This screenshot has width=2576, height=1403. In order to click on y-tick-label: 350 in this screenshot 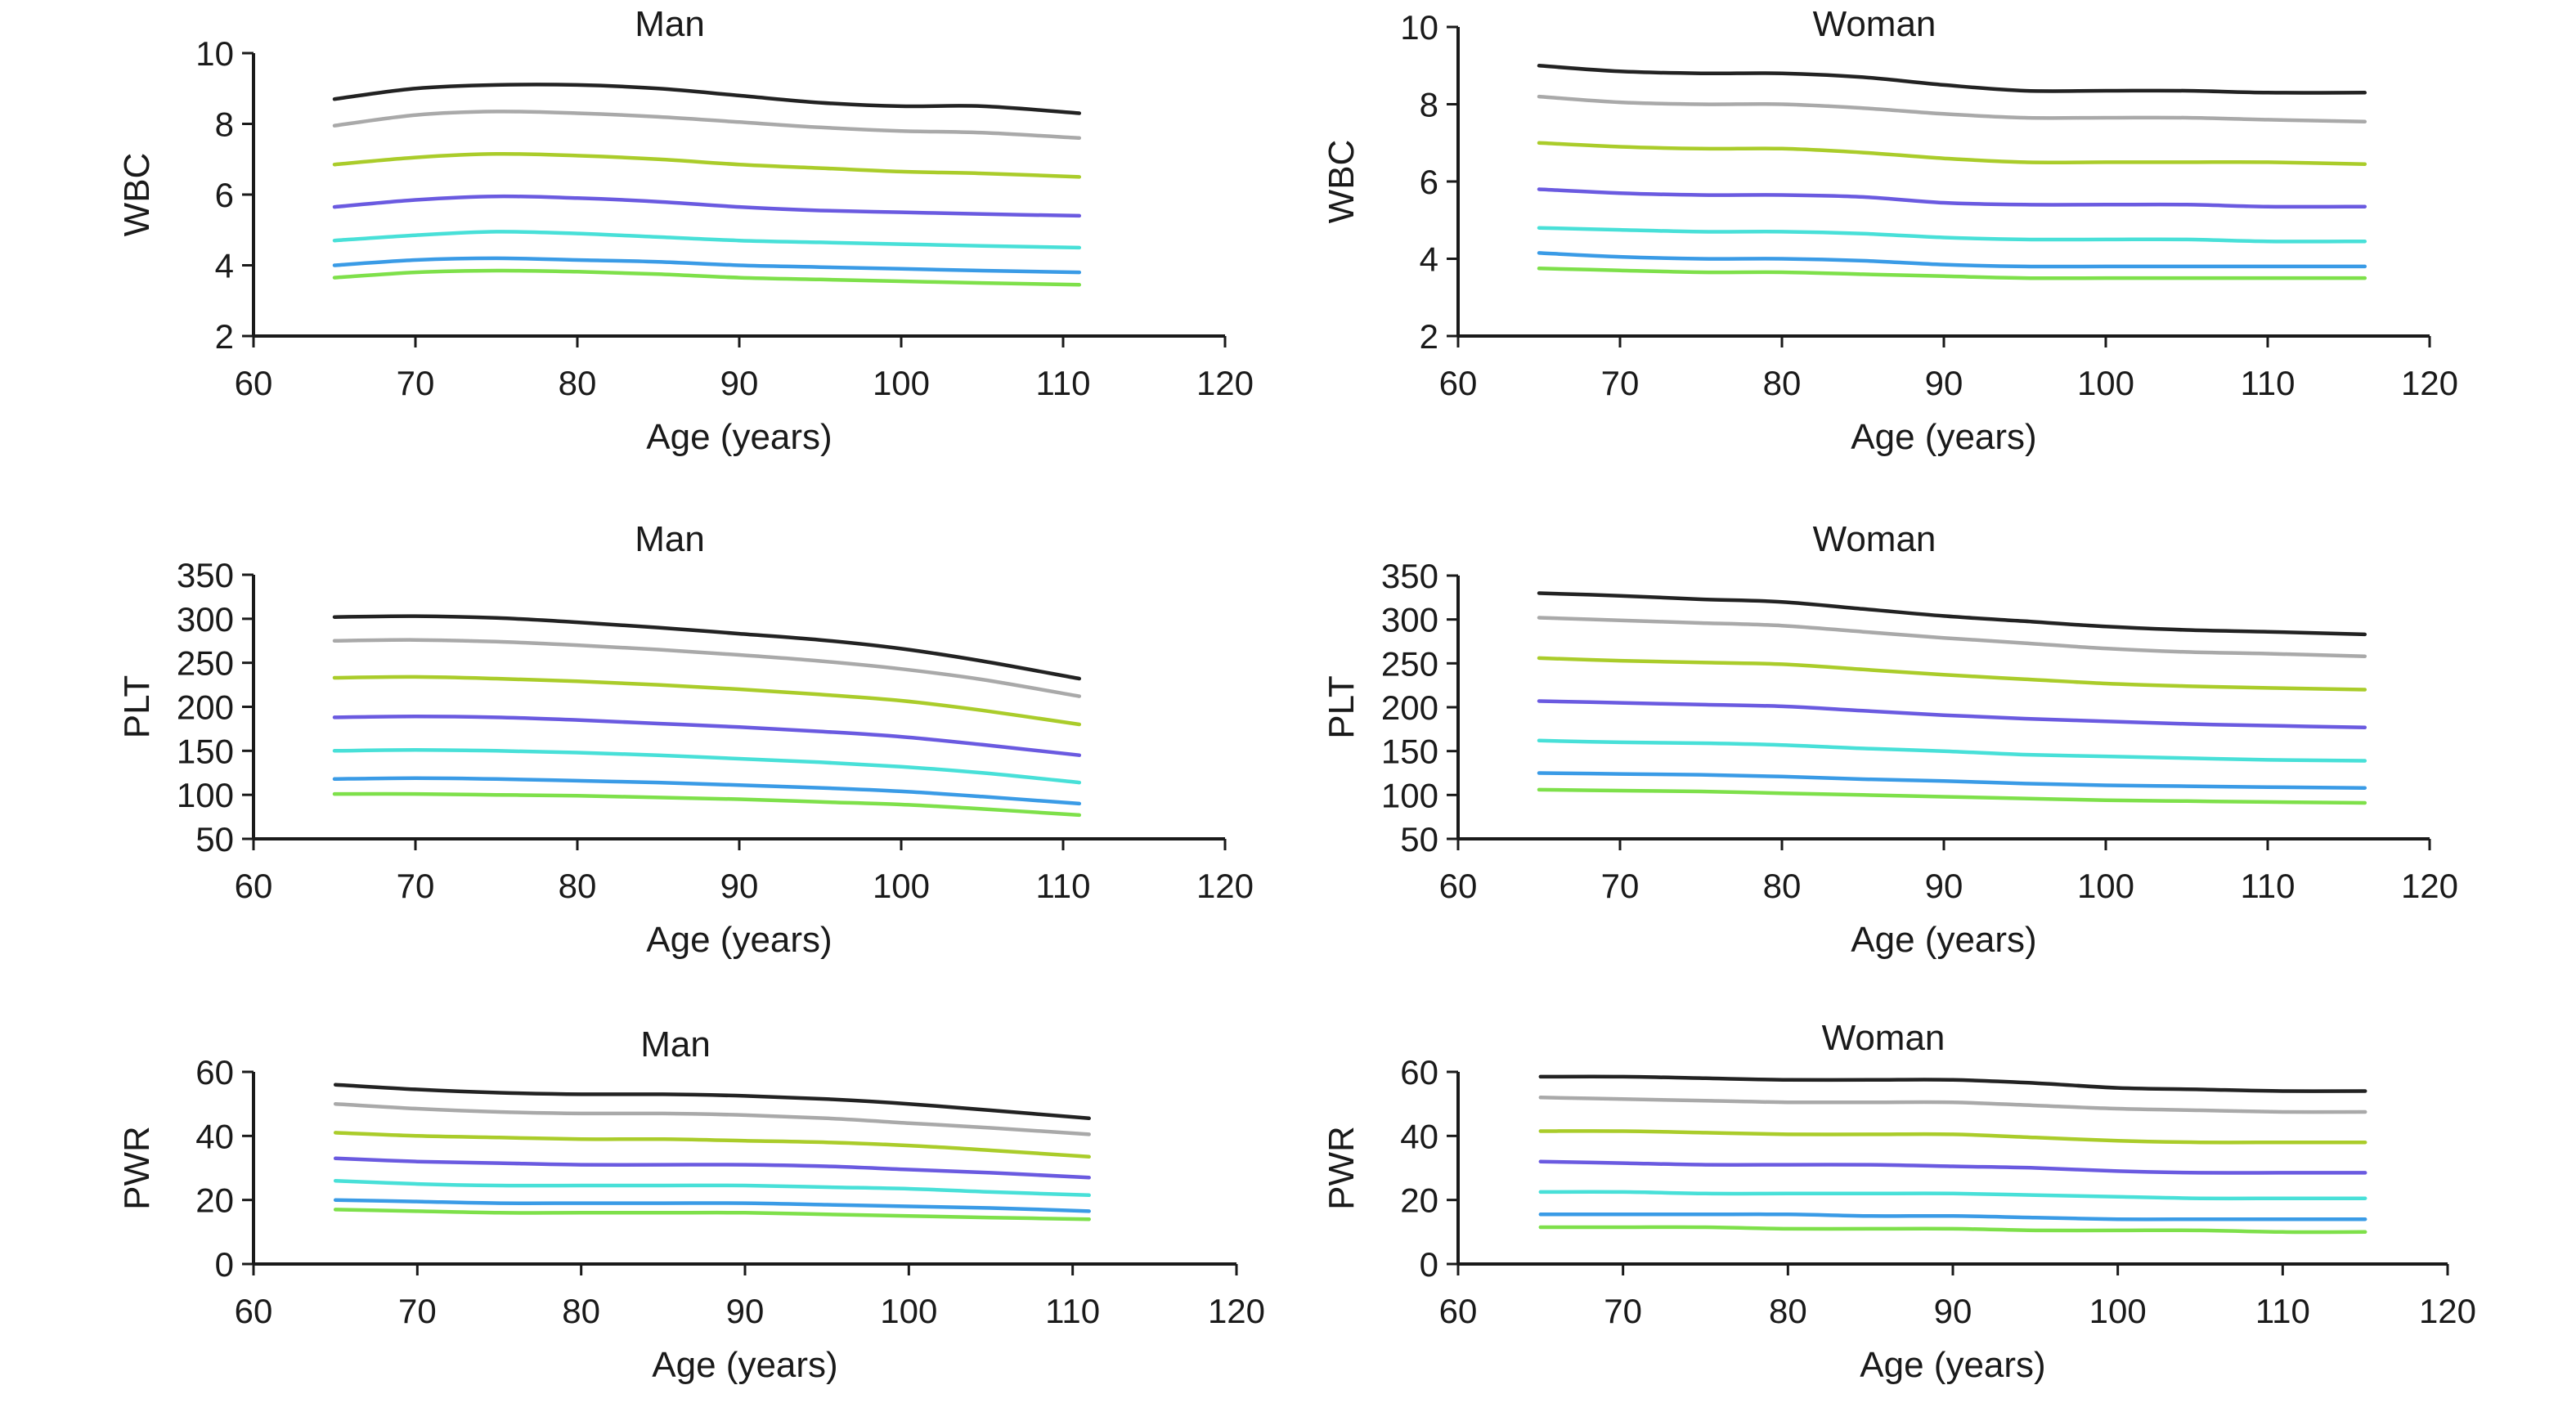, I will do `click(1410, 576)`.